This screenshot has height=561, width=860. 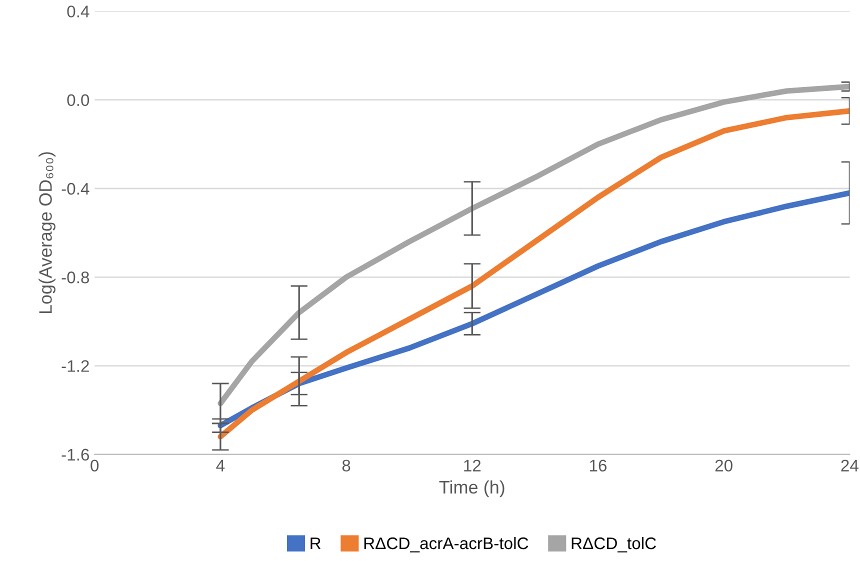 What do you see at coordinates (472, 466) in the screenshot?
I see `x-tick-label: 12` at bounding box center [472, 466].